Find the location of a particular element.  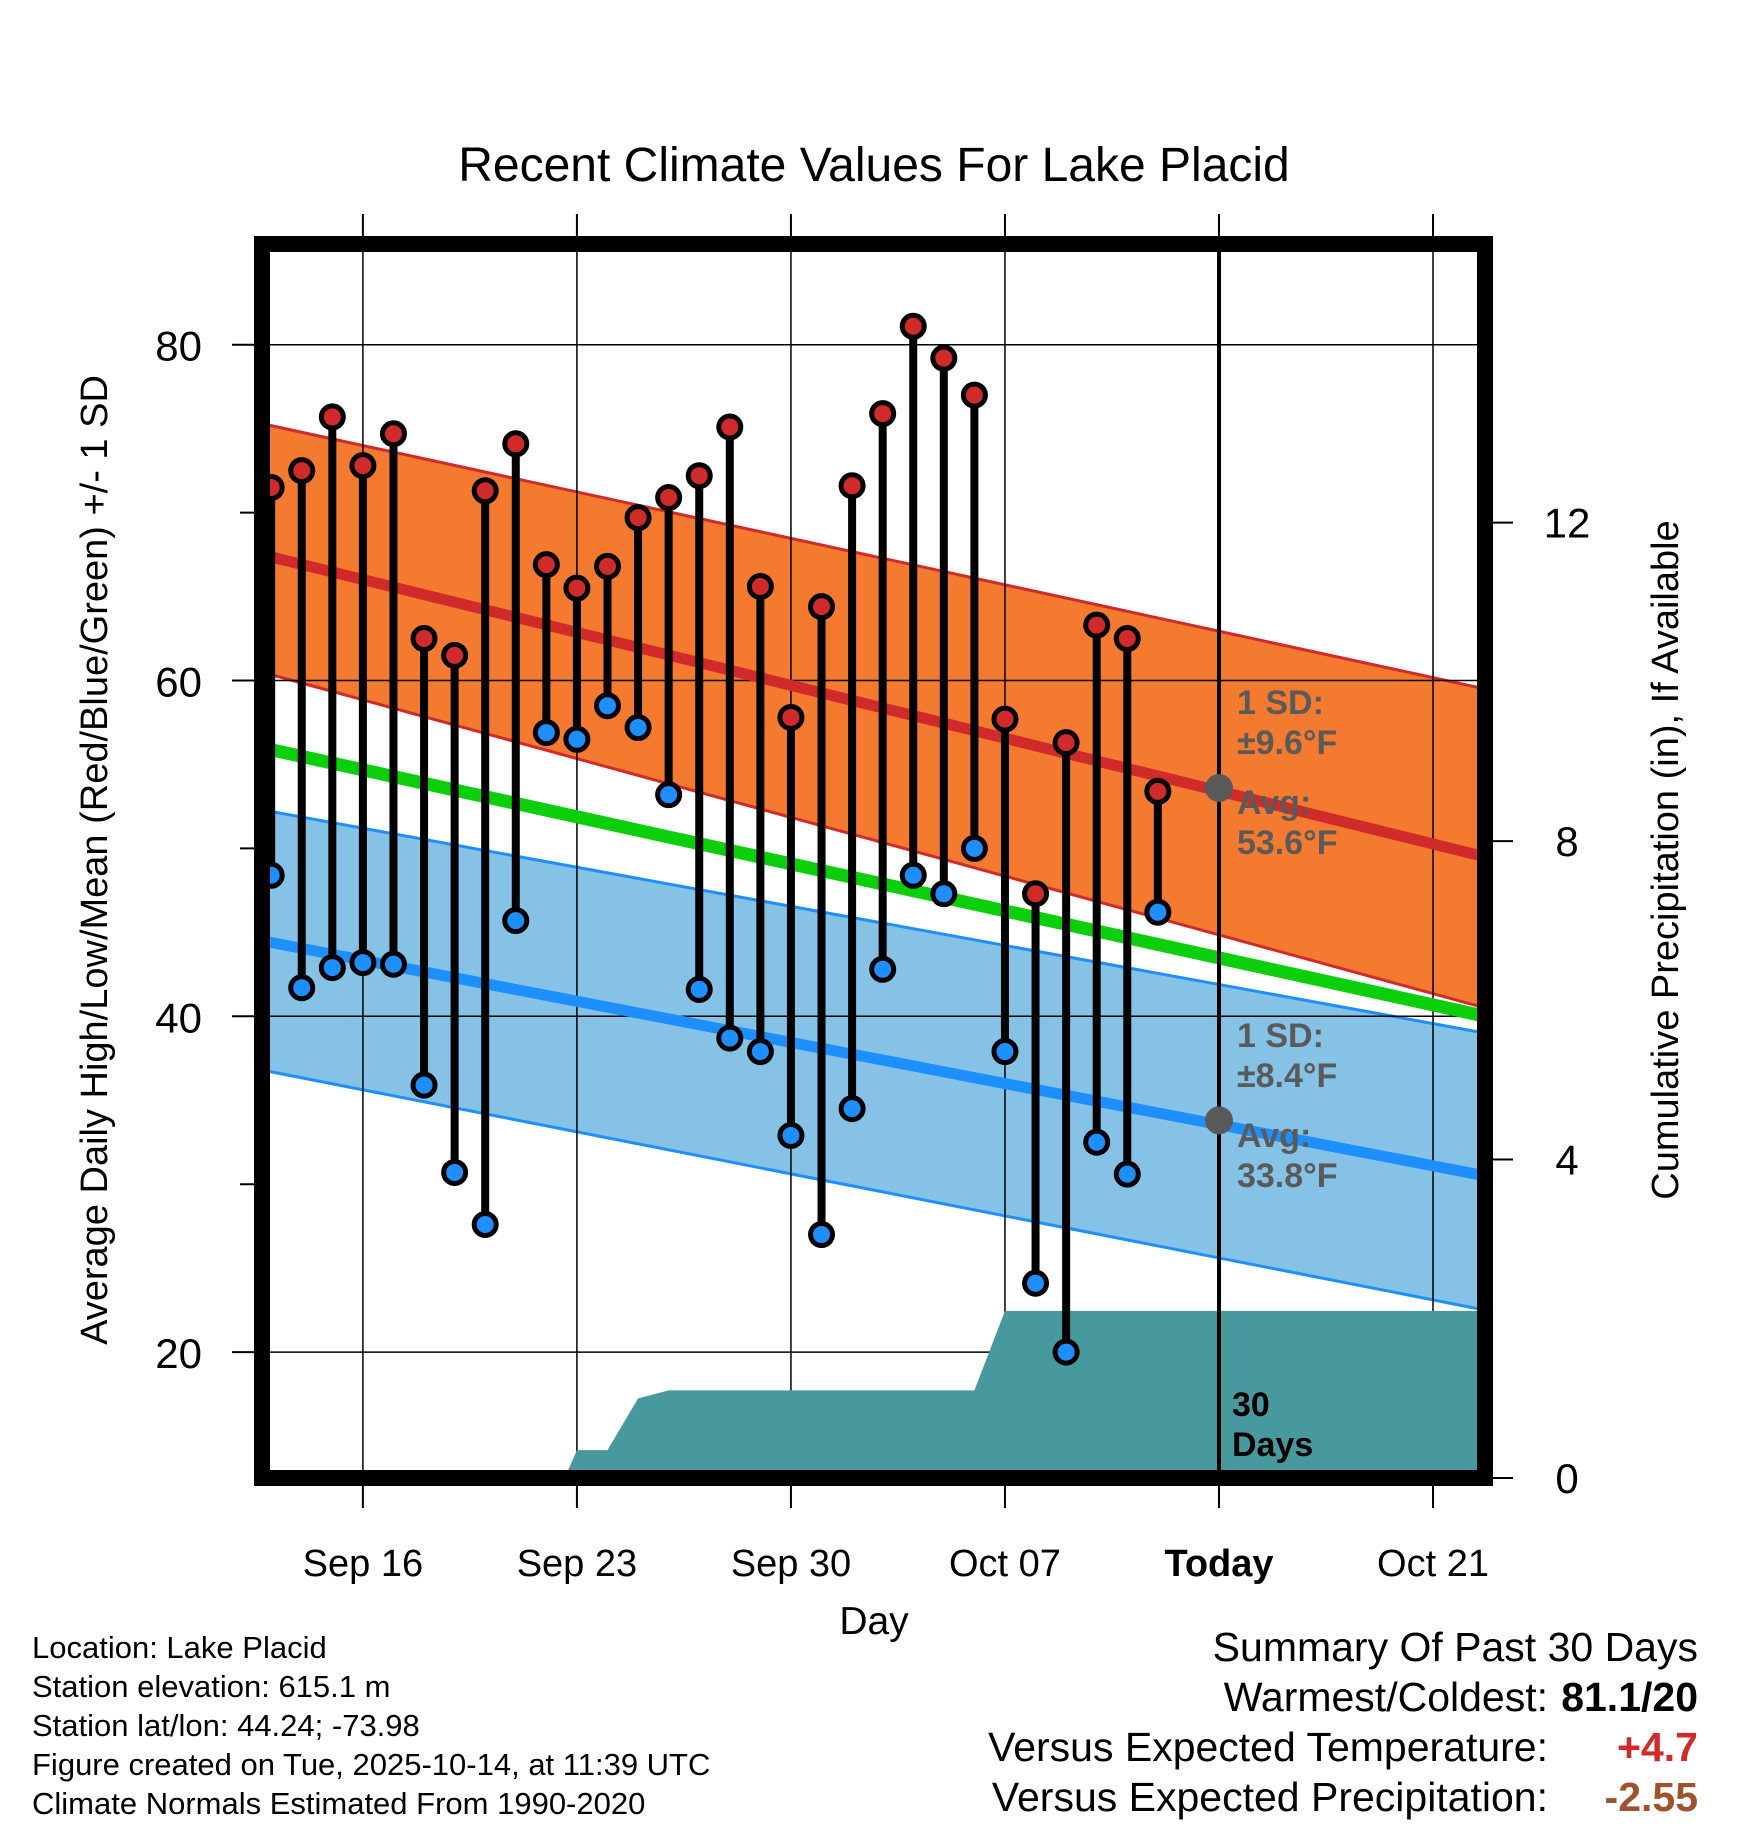

y2-tick-label: 8 is located at coordinates (1566, 841).